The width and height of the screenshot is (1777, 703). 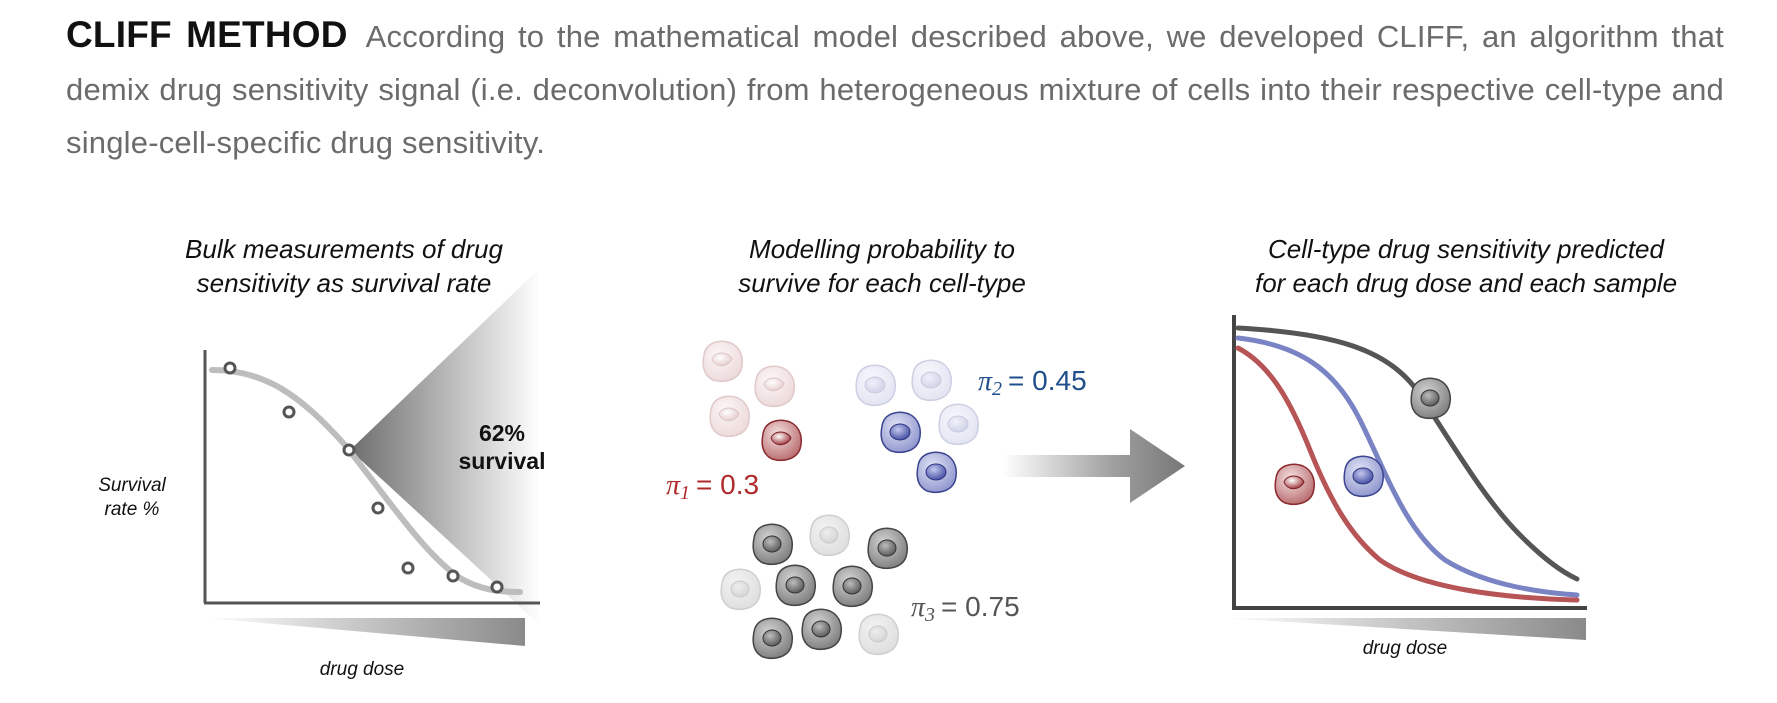 What do you see at coordinates (1466, 249) in the screenshot?
I see `panel3-title-line1: Cell-type drug sensitivity predicted` at bounding box center [1466, 249].